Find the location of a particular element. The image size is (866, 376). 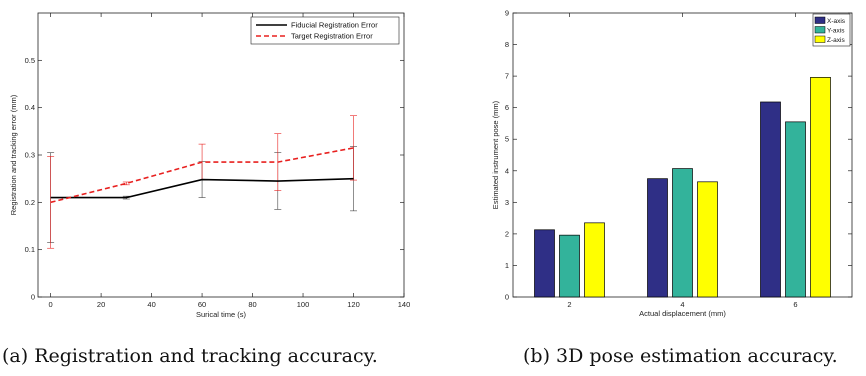

caption-left: (a) Registration and tracking accuracy. is located at coordinates (190, 356).